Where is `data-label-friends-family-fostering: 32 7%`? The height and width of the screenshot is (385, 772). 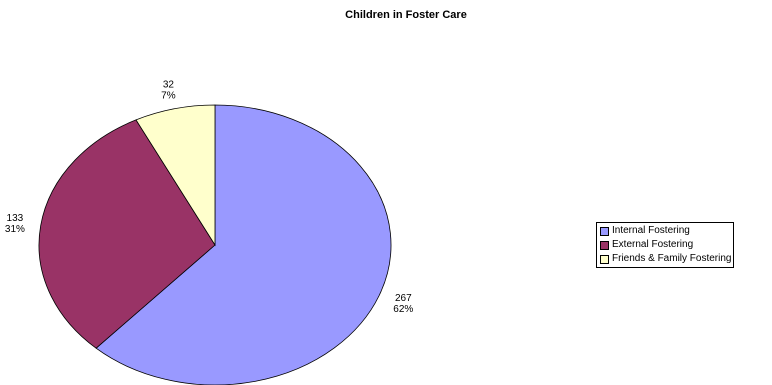 data-label-friends-family-fostering: 32 7% is located at coordinates (168, 90).